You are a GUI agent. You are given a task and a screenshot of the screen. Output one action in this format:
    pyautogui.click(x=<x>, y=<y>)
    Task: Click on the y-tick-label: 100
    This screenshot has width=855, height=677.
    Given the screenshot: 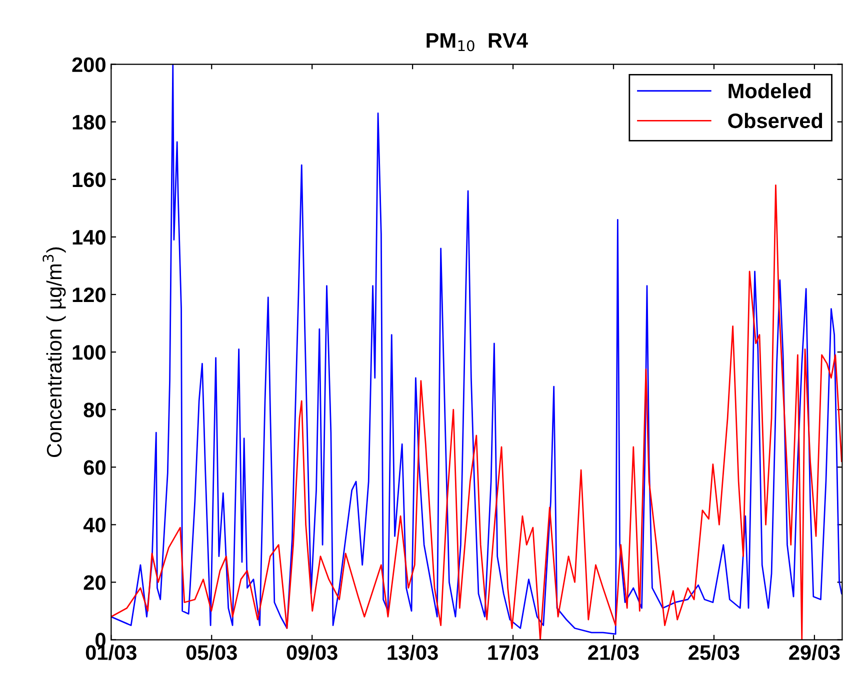 What is the action you would take?
    pyautogui.click(x=89, y=352)
    